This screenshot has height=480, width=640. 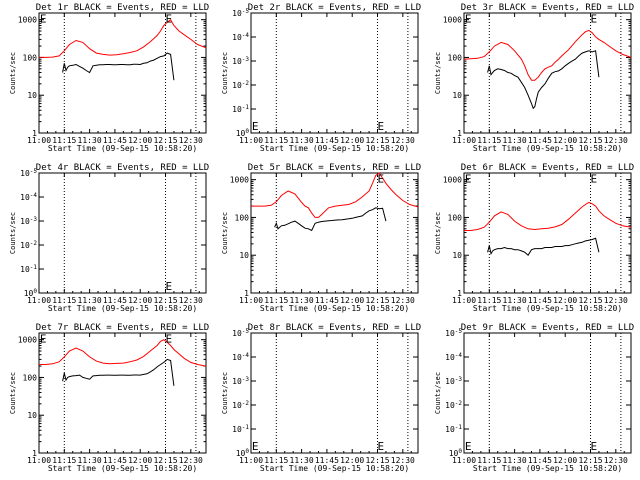 What do you see at coordinates (122, 168) in the screenshot?
I see `panel-title: Det 4r BLACK = Events, RED = LLD` at bounding box center [122, 168].